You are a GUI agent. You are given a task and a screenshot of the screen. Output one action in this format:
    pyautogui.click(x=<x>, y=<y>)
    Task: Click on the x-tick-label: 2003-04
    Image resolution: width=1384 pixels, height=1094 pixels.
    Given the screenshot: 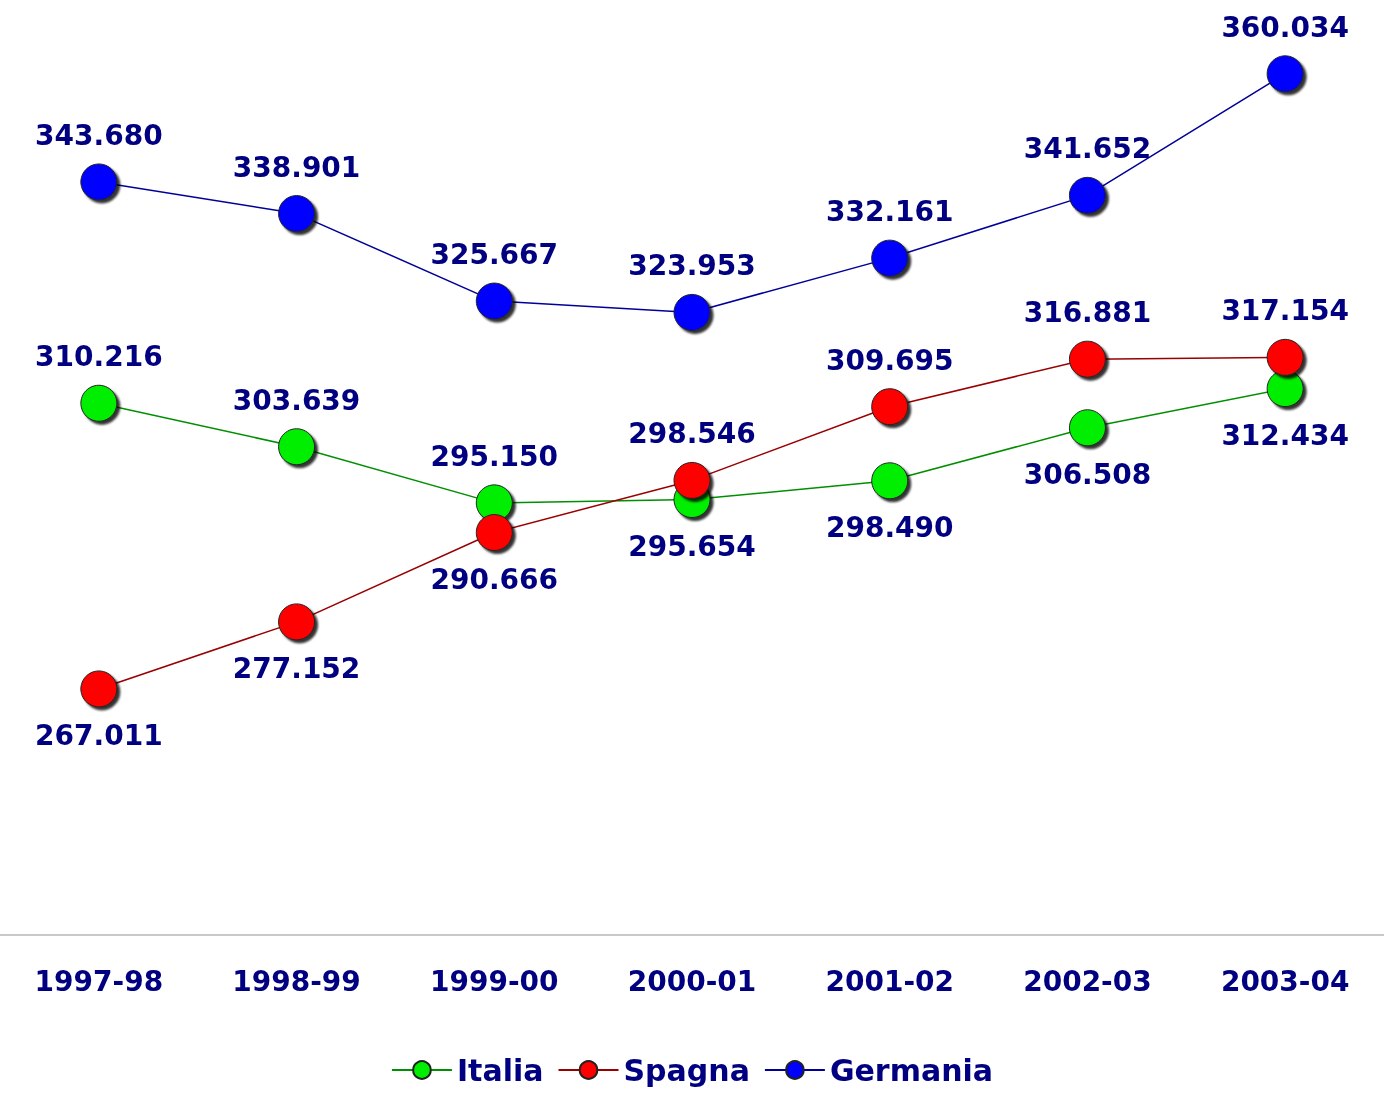 What is the action you would take?
    pyautogui.click(x=1285, y=981)
    